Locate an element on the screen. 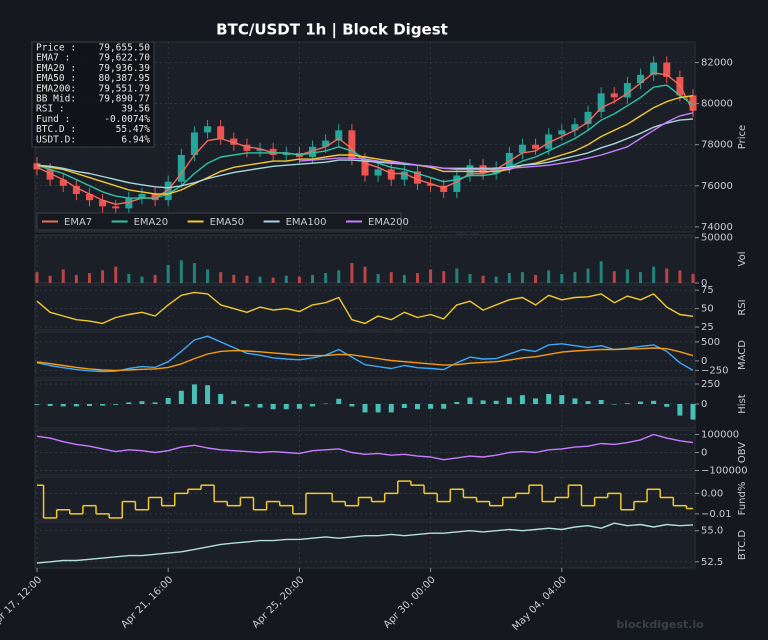  y-tick-label: 76000 is located at coordinates (717, 186).